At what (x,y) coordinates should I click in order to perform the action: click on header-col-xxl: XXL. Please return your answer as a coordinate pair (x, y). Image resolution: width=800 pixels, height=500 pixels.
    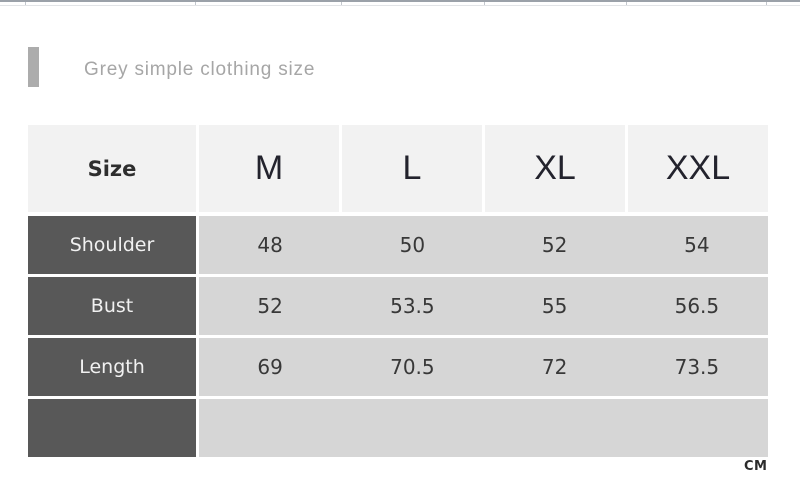
    Looking at the image, I should click on (698, 168).